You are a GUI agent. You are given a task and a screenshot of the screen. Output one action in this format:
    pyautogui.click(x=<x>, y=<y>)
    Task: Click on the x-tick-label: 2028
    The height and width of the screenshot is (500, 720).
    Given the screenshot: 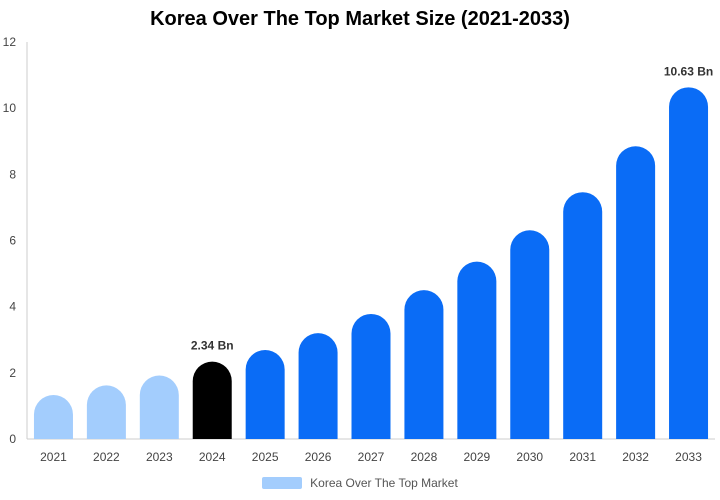 What is the action you would take?
    pyautogui.click(x=424, y=457)
    